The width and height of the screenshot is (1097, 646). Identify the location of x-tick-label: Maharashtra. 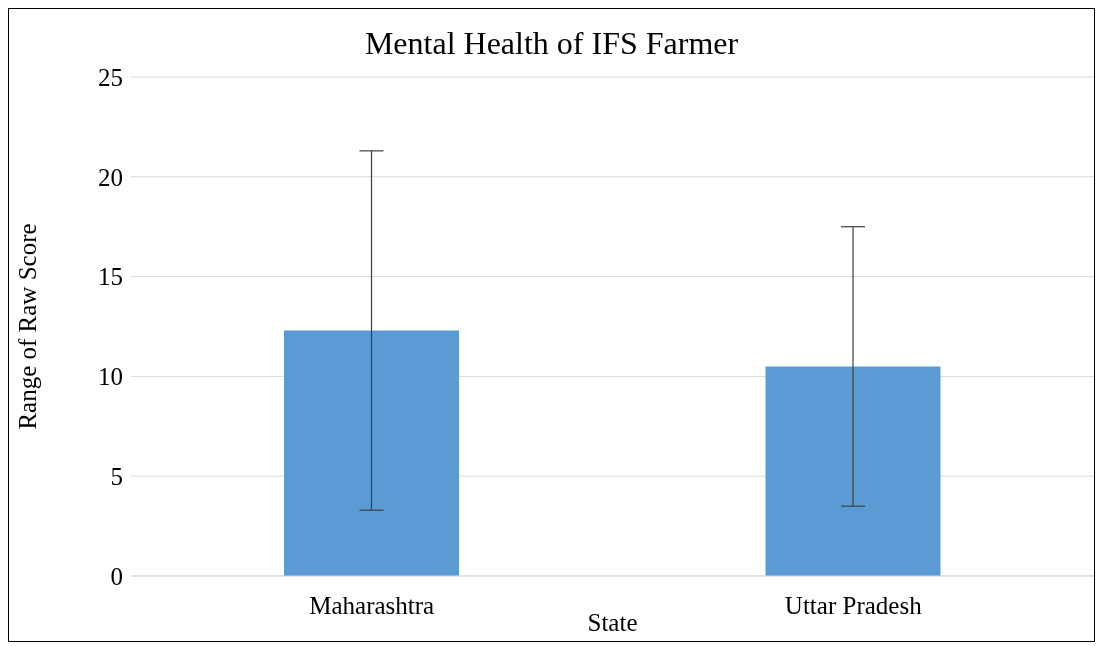
(372, 605).